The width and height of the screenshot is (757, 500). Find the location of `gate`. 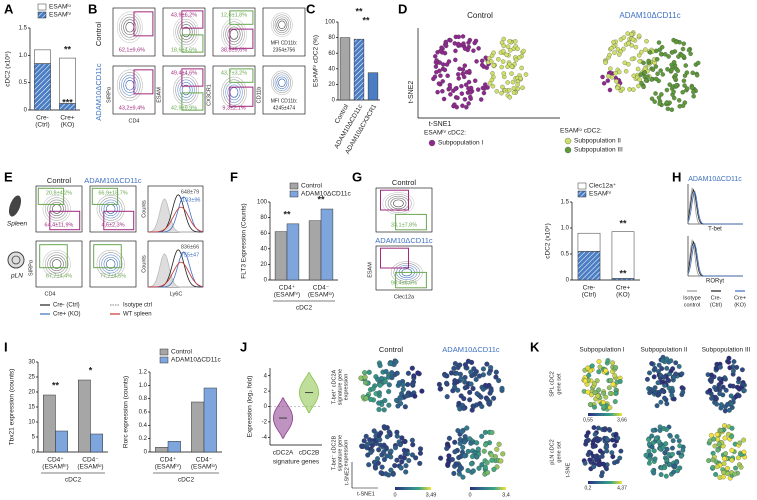

gate is located at coordinates (411, 222).